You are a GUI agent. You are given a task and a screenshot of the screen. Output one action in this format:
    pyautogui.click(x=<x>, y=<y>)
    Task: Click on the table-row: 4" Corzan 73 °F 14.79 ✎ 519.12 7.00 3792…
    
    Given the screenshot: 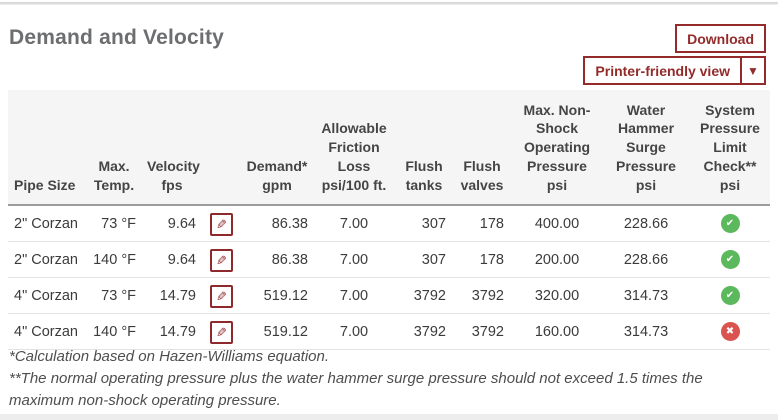 What is the action you would take?
    pyautogui.click(x=389, y=295)
    